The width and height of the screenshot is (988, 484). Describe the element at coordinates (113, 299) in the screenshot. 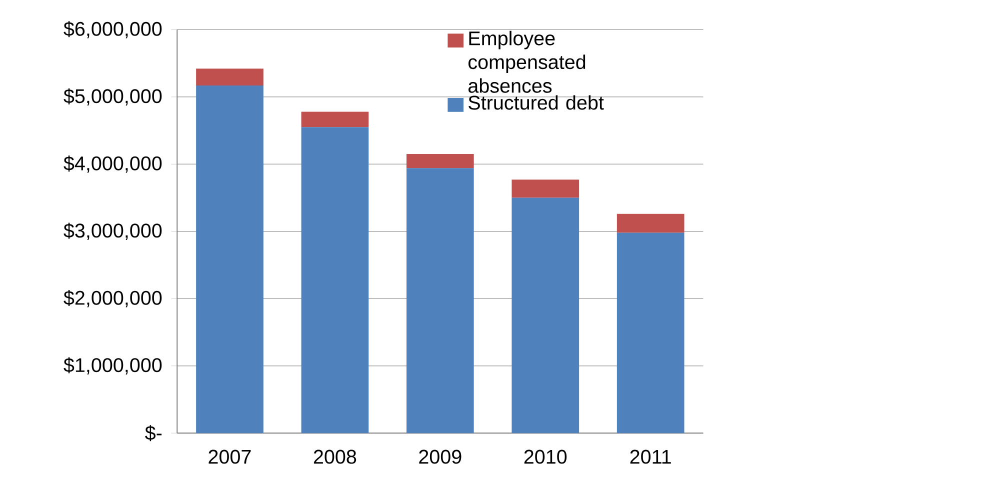

I see `y-tick-label: $2,000,000` at that location.